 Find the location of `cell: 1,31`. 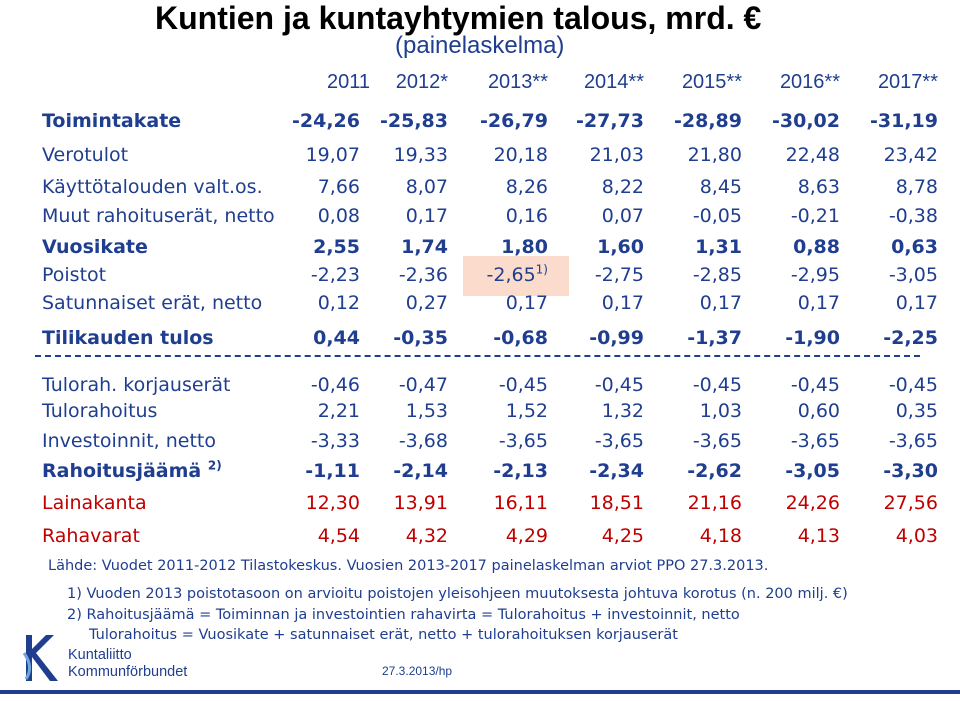

cell: 1,31 is located at coordinates (718, 247).